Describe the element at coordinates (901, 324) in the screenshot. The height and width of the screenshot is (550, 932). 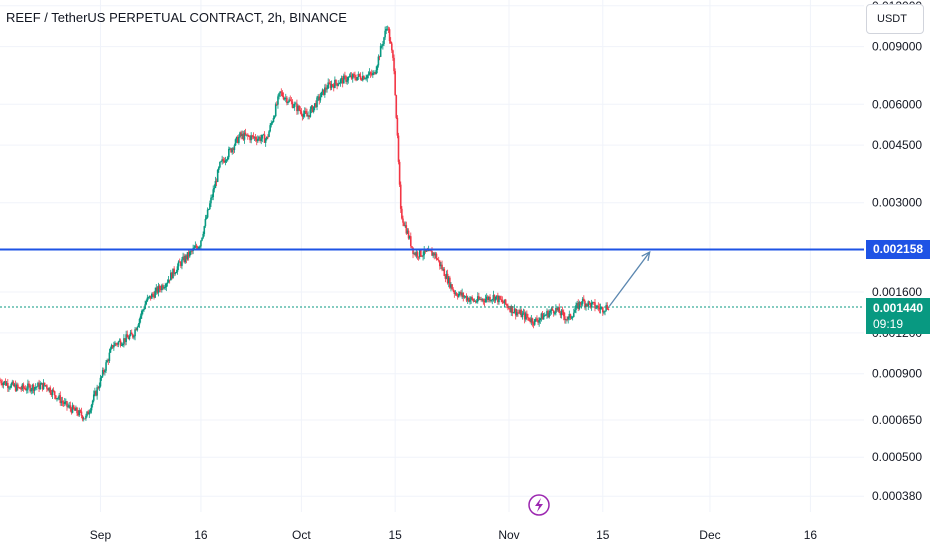
I see `bar-countdown: 09:19` at that location.